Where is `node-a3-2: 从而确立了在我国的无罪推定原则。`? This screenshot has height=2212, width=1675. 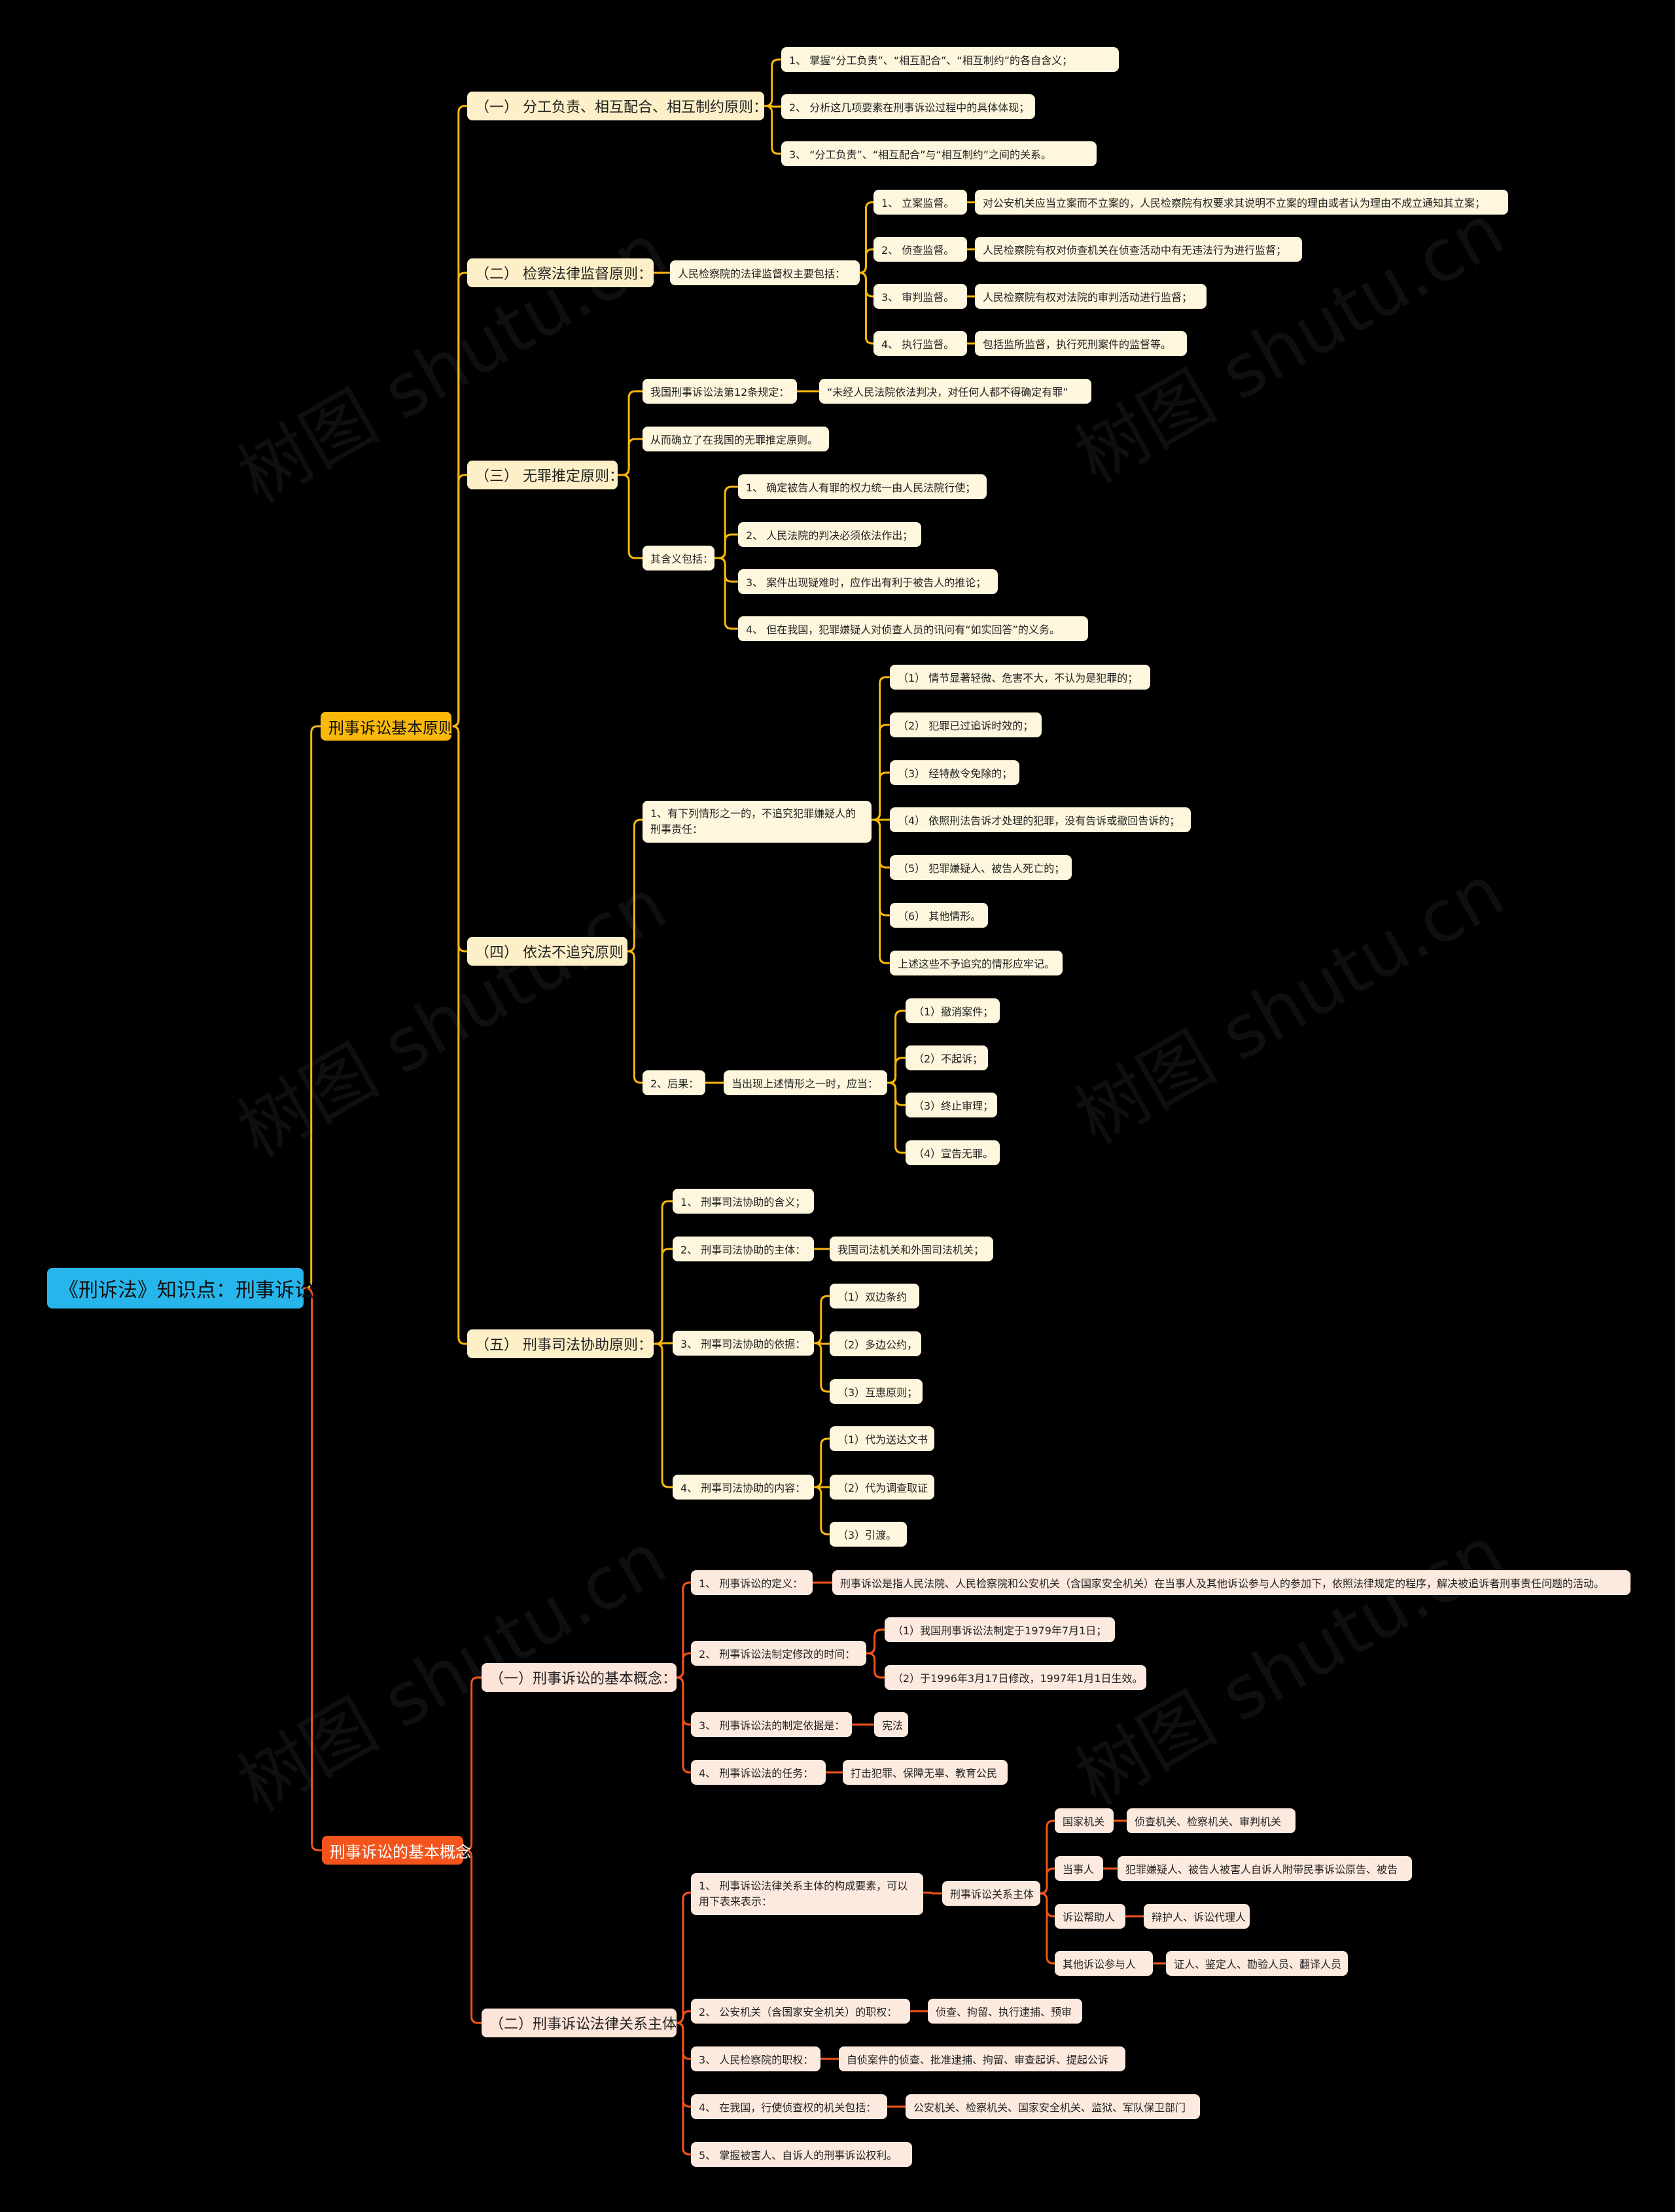 node-a3-2: 从而确立了在我国的无罪推定原则。 is located at coordinates (736, 439).